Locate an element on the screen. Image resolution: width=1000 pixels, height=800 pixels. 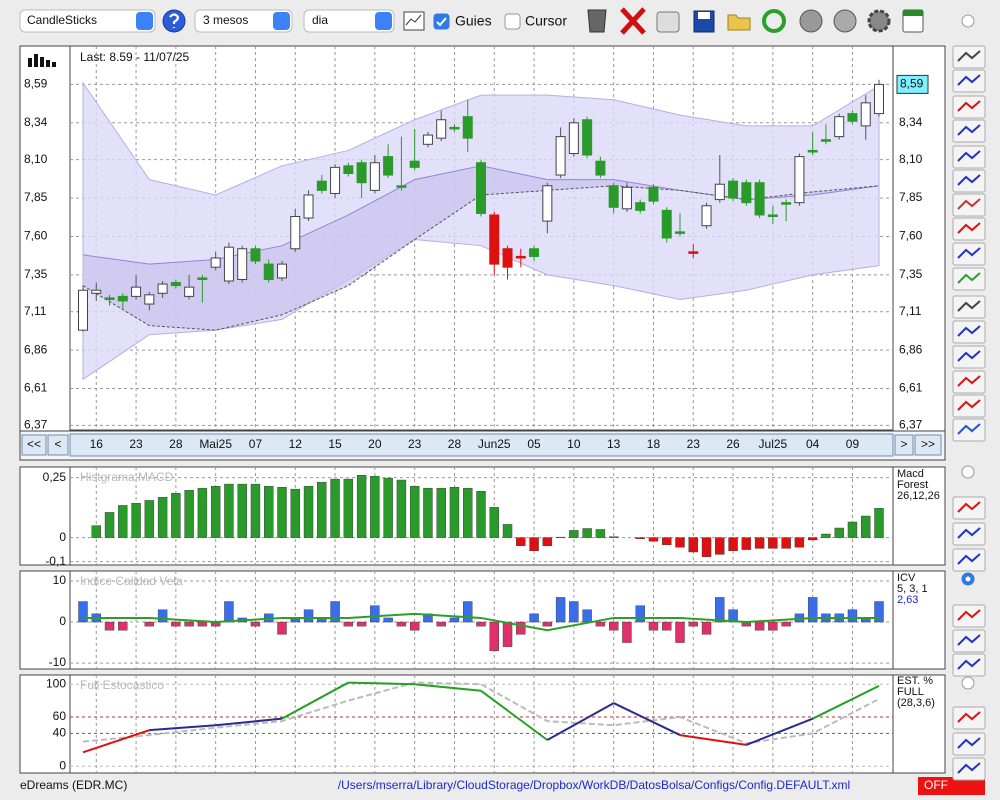
date-label: 05 is located at coordinates (534, 444).